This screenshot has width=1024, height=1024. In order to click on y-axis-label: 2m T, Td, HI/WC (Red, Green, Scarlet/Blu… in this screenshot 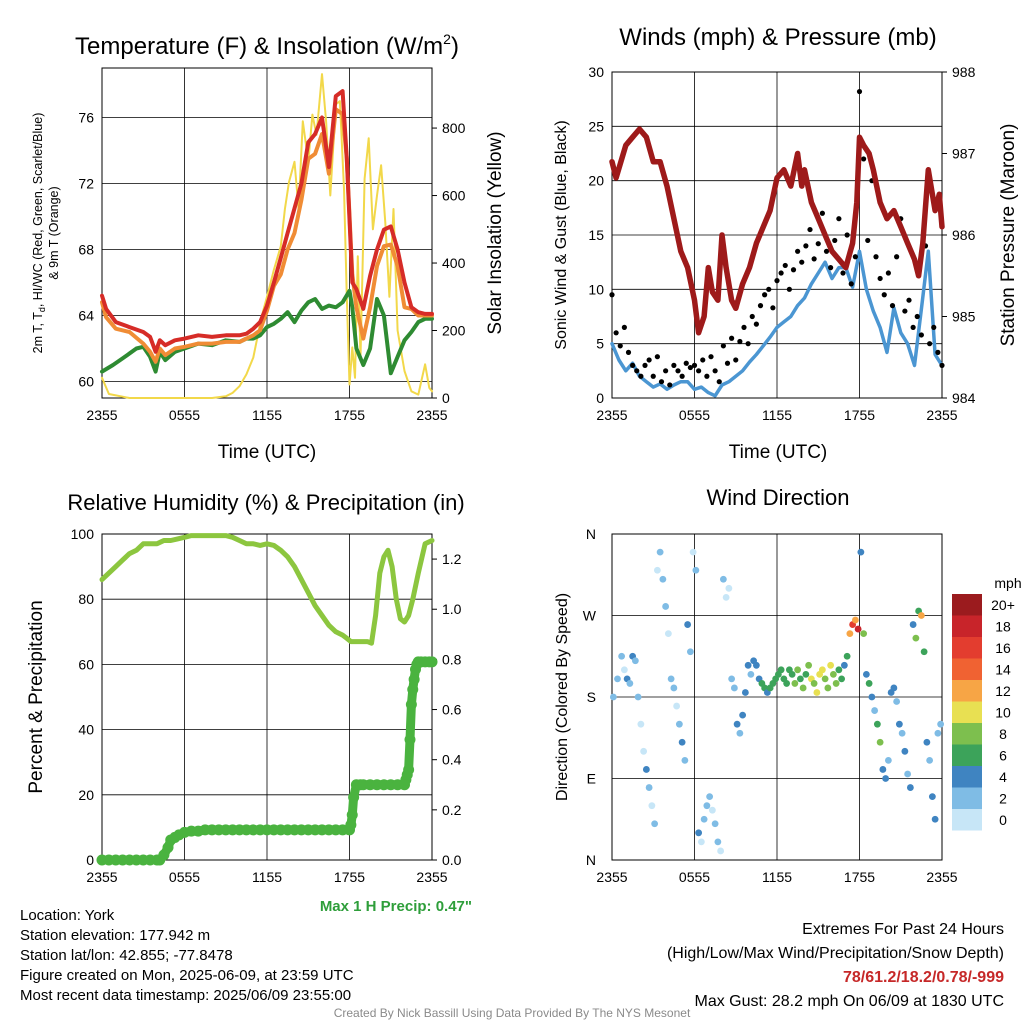, I will do `click(39, 233)`.